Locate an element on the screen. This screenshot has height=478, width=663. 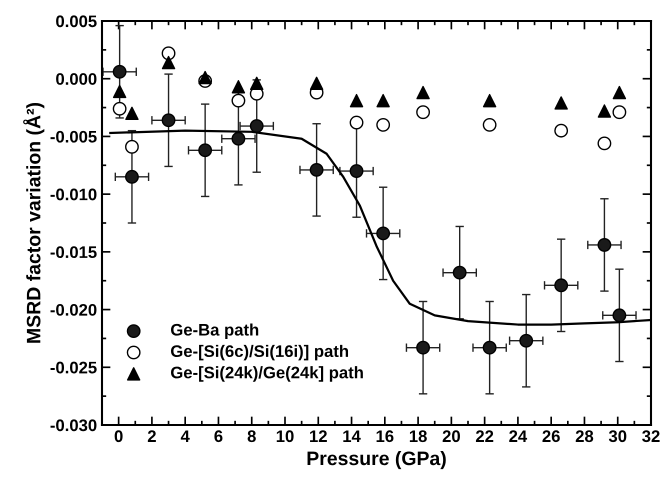
x-tick-label: 10 is located at coordinates (285, 436).